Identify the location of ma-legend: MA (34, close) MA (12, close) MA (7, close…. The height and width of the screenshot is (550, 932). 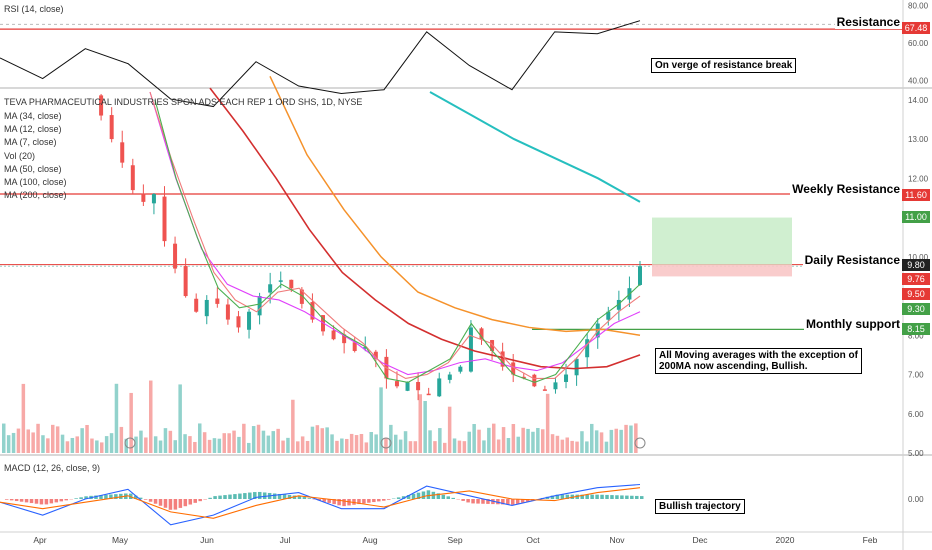
(35, 156).